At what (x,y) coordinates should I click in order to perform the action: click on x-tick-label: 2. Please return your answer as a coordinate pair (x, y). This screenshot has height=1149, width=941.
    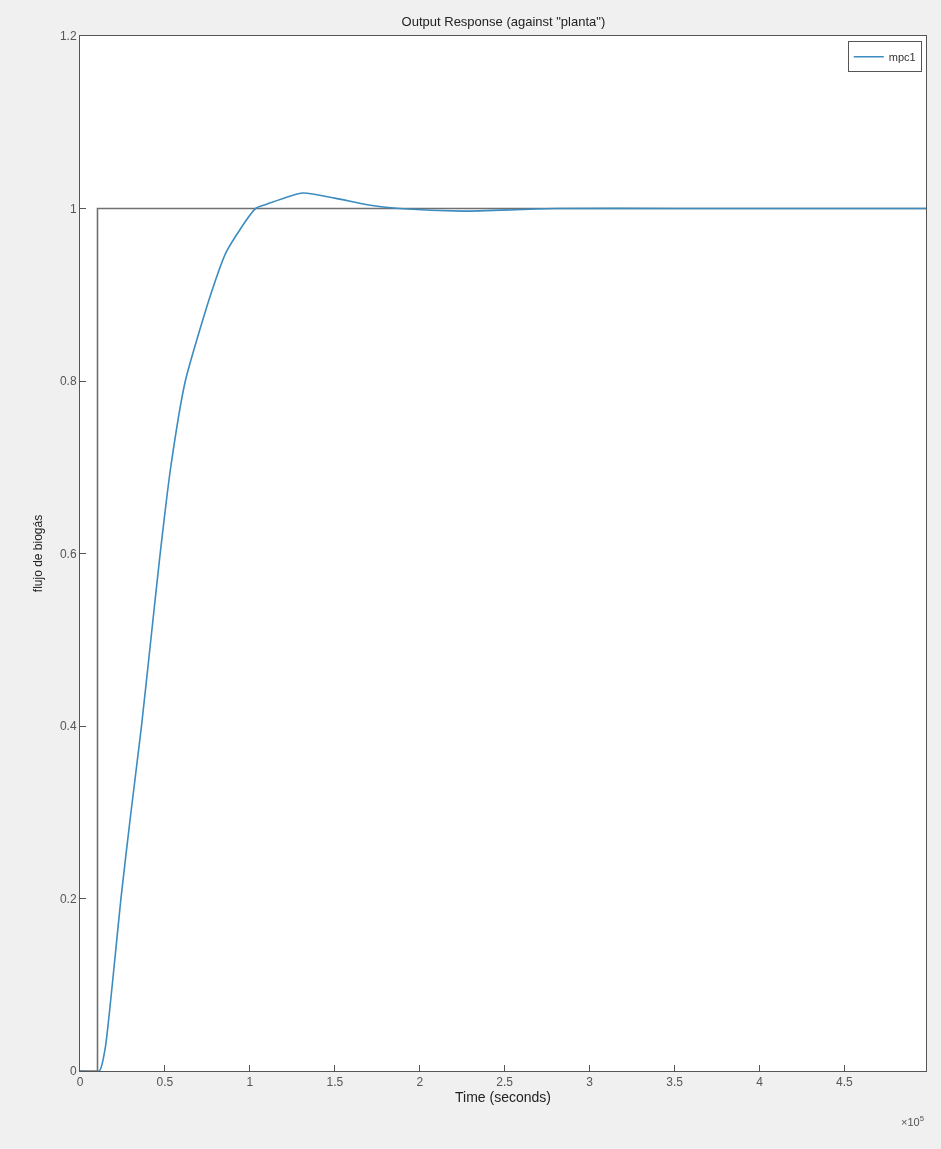
    Looking at the image, I should click on (420, 1082).